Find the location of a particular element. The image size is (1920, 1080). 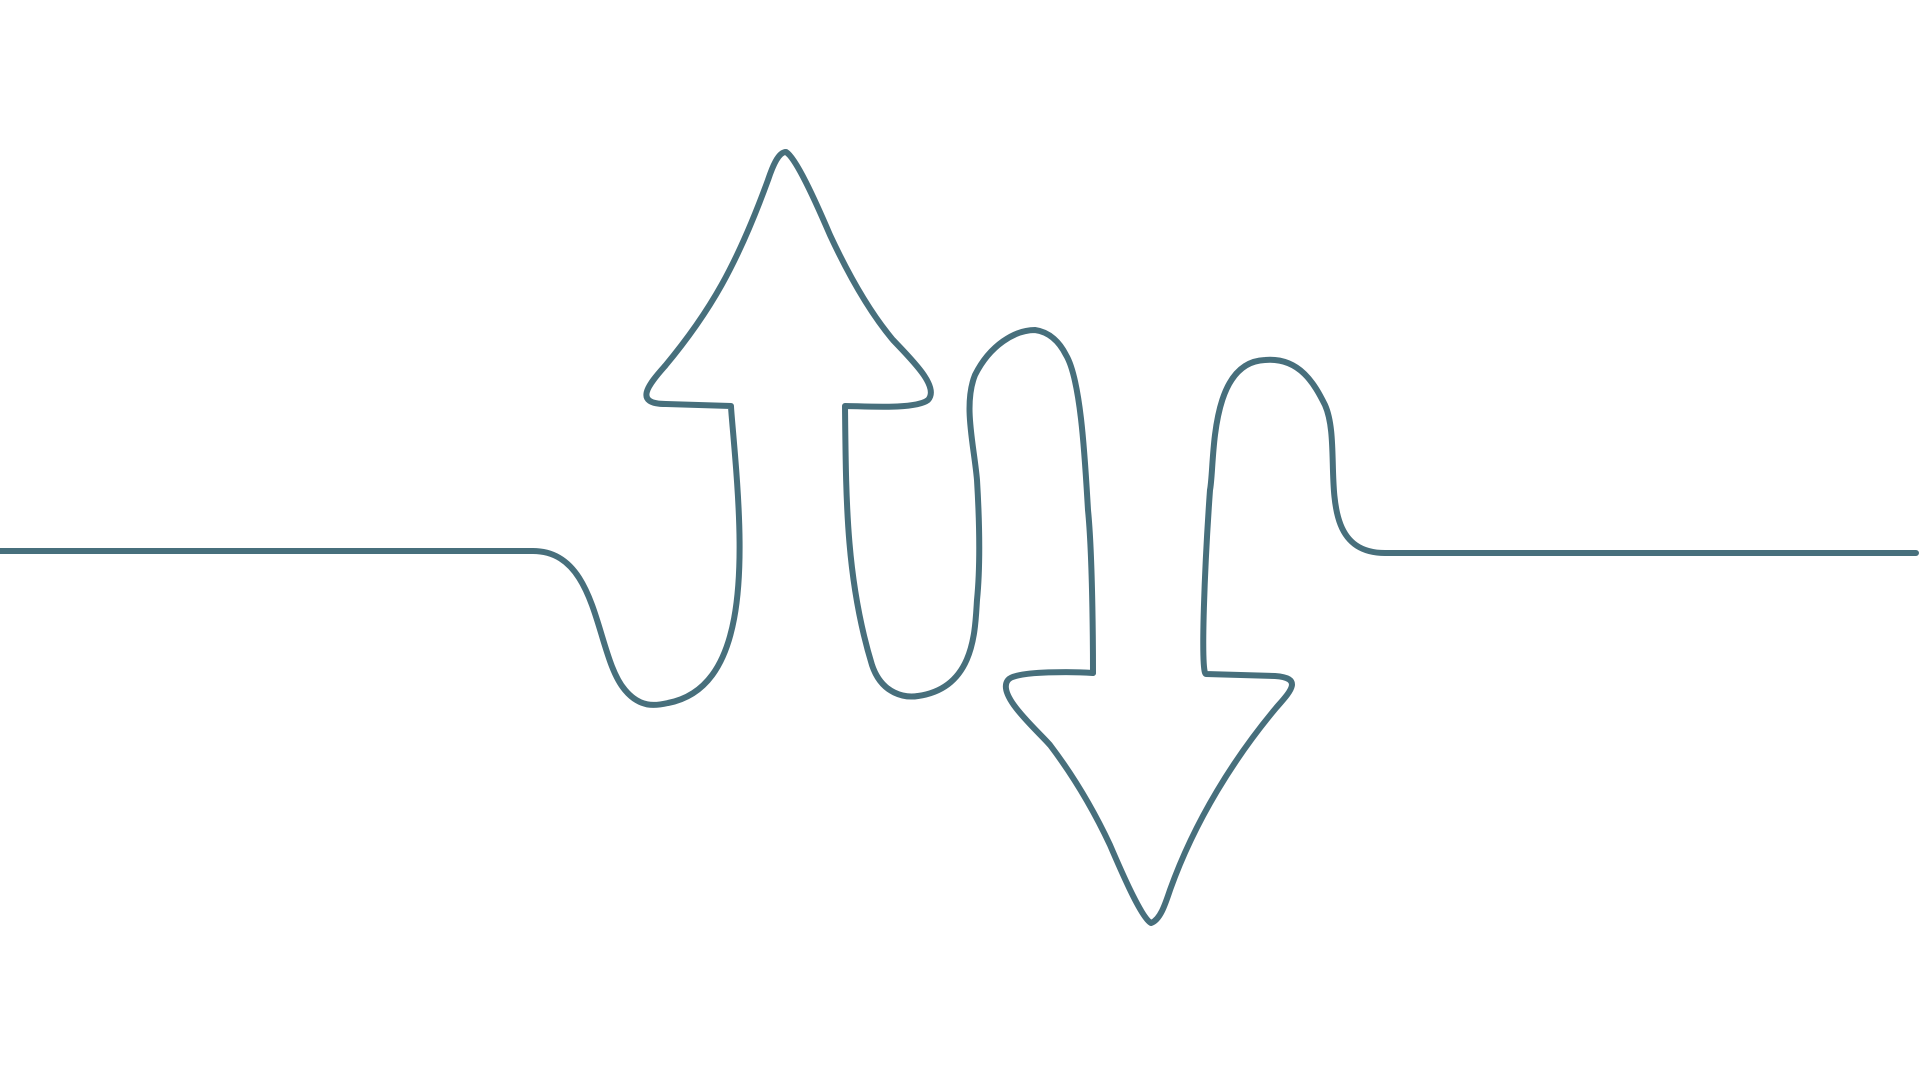

middle-connector is located at coordinates (1005, 513).